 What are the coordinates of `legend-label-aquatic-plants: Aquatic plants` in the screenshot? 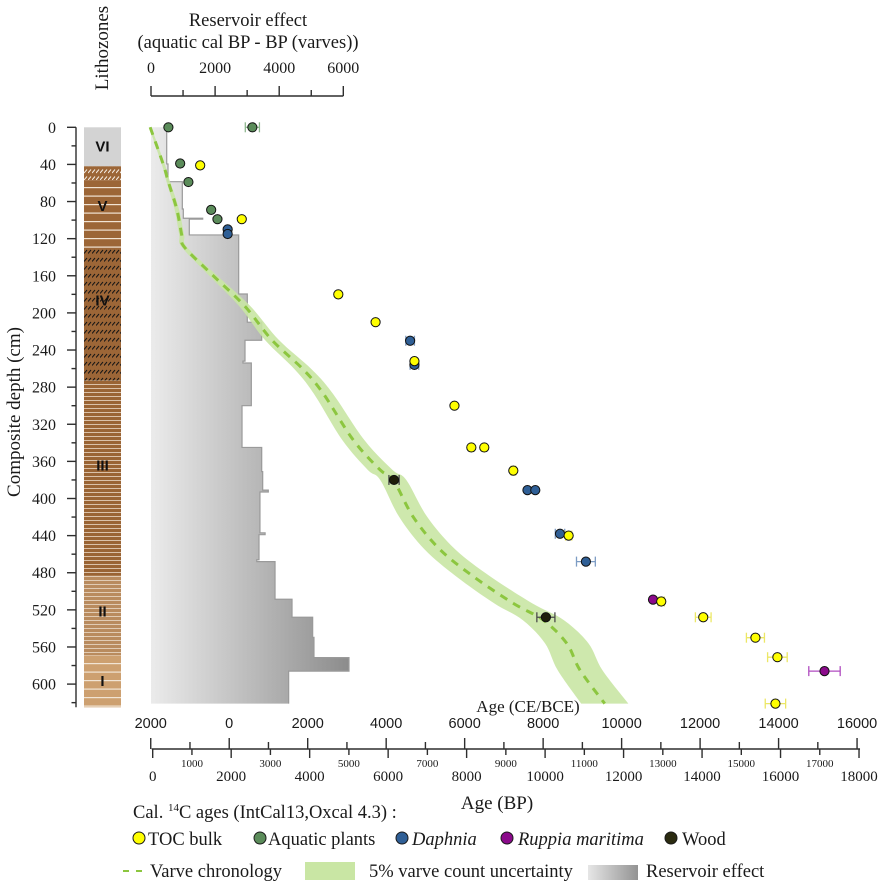 It's located at (321, 840).